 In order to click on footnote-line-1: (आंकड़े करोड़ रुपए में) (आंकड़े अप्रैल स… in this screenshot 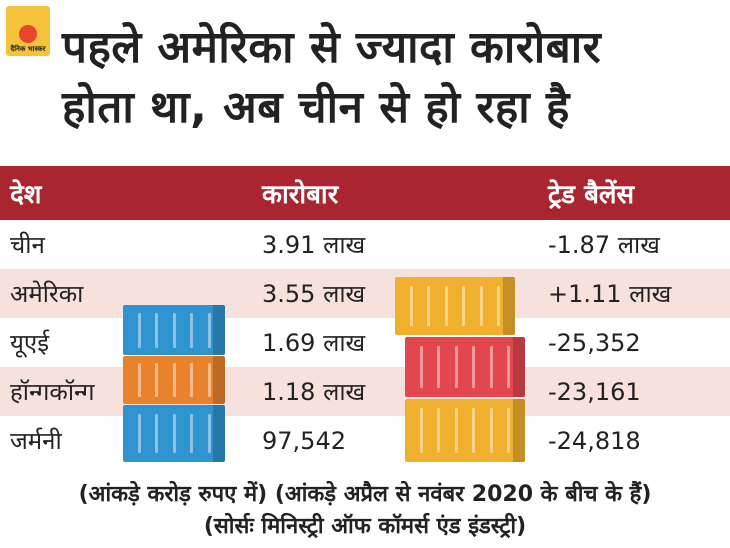, I will do `click(365, 493)`.